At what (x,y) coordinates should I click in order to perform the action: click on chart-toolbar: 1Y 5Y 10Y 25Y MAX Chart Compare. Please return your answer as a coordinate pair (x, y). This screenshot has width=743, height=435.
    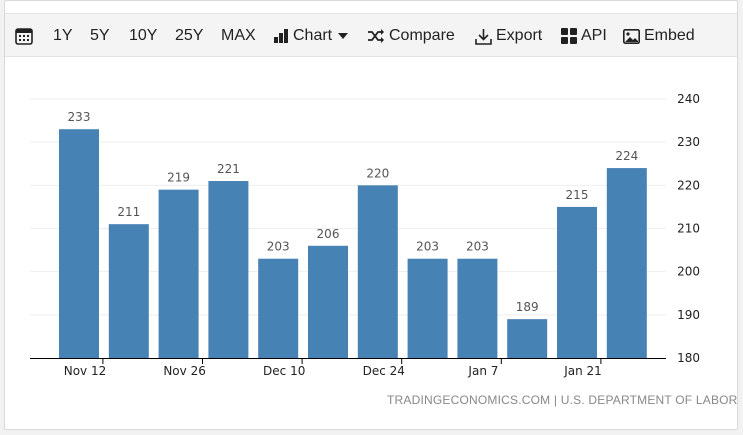
    Looking at the image, I should click on (371, 35).